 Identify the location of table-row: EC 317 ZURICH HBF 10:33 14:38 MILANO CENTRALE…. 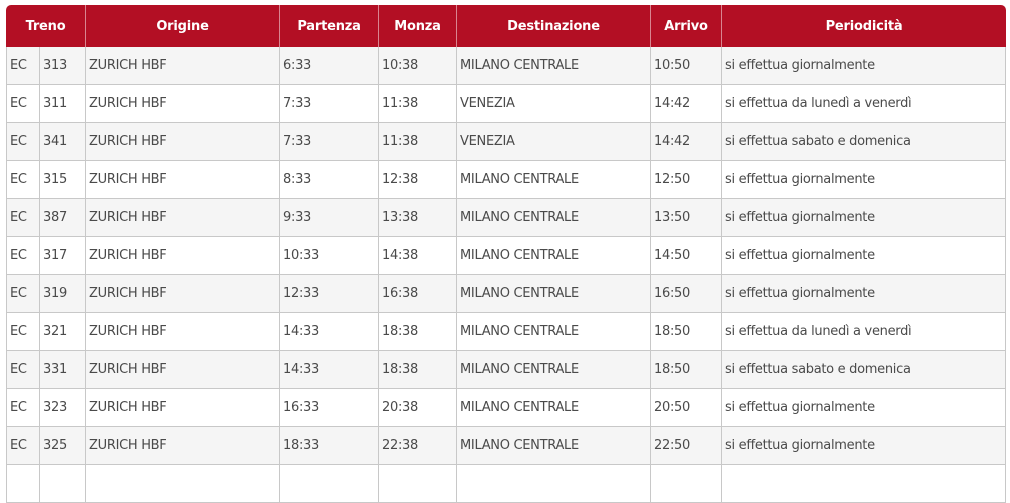
(506, 256).